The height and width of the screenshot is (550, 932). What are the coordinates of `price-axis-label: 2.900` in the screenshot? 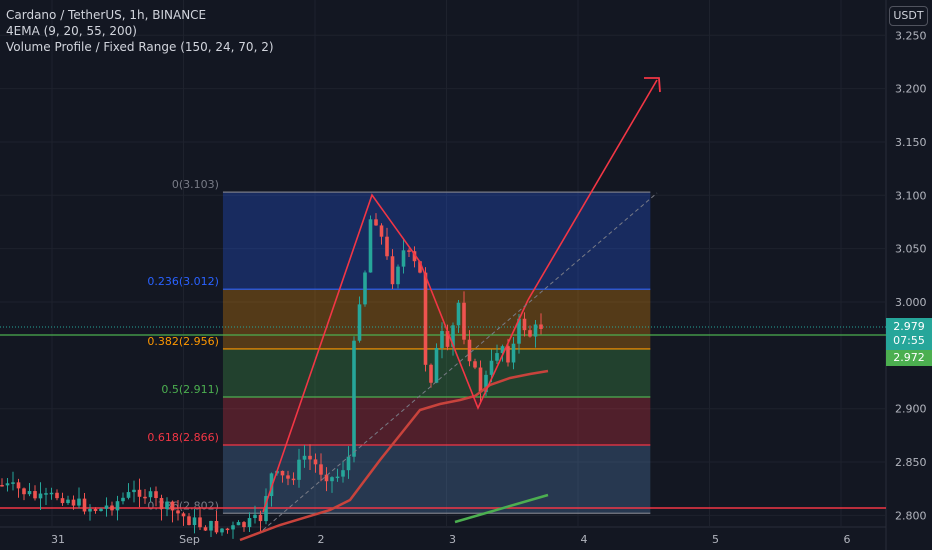 It's located at (911, 409).